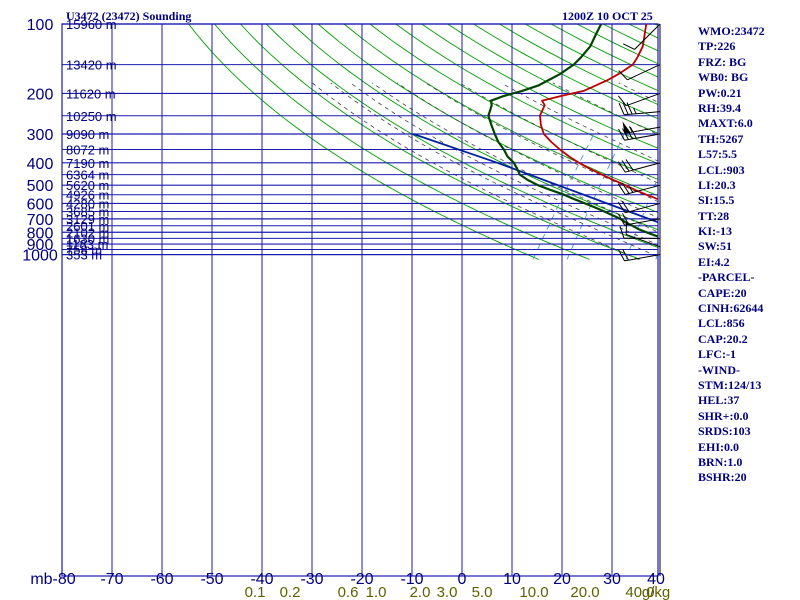  What do you see at coordinates (40, 164) in the screenshot?
I see `pressure-label: 400` at bounding box center [40, 164].